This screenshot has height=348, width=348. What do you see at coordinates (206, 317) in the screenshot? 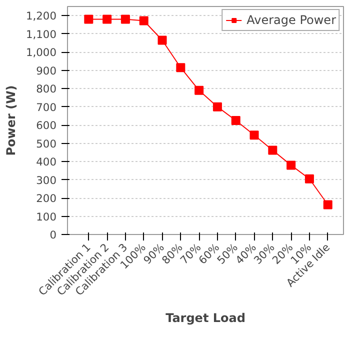
I see `x-axis-title: Target Load` at bounding box center [206, 317].